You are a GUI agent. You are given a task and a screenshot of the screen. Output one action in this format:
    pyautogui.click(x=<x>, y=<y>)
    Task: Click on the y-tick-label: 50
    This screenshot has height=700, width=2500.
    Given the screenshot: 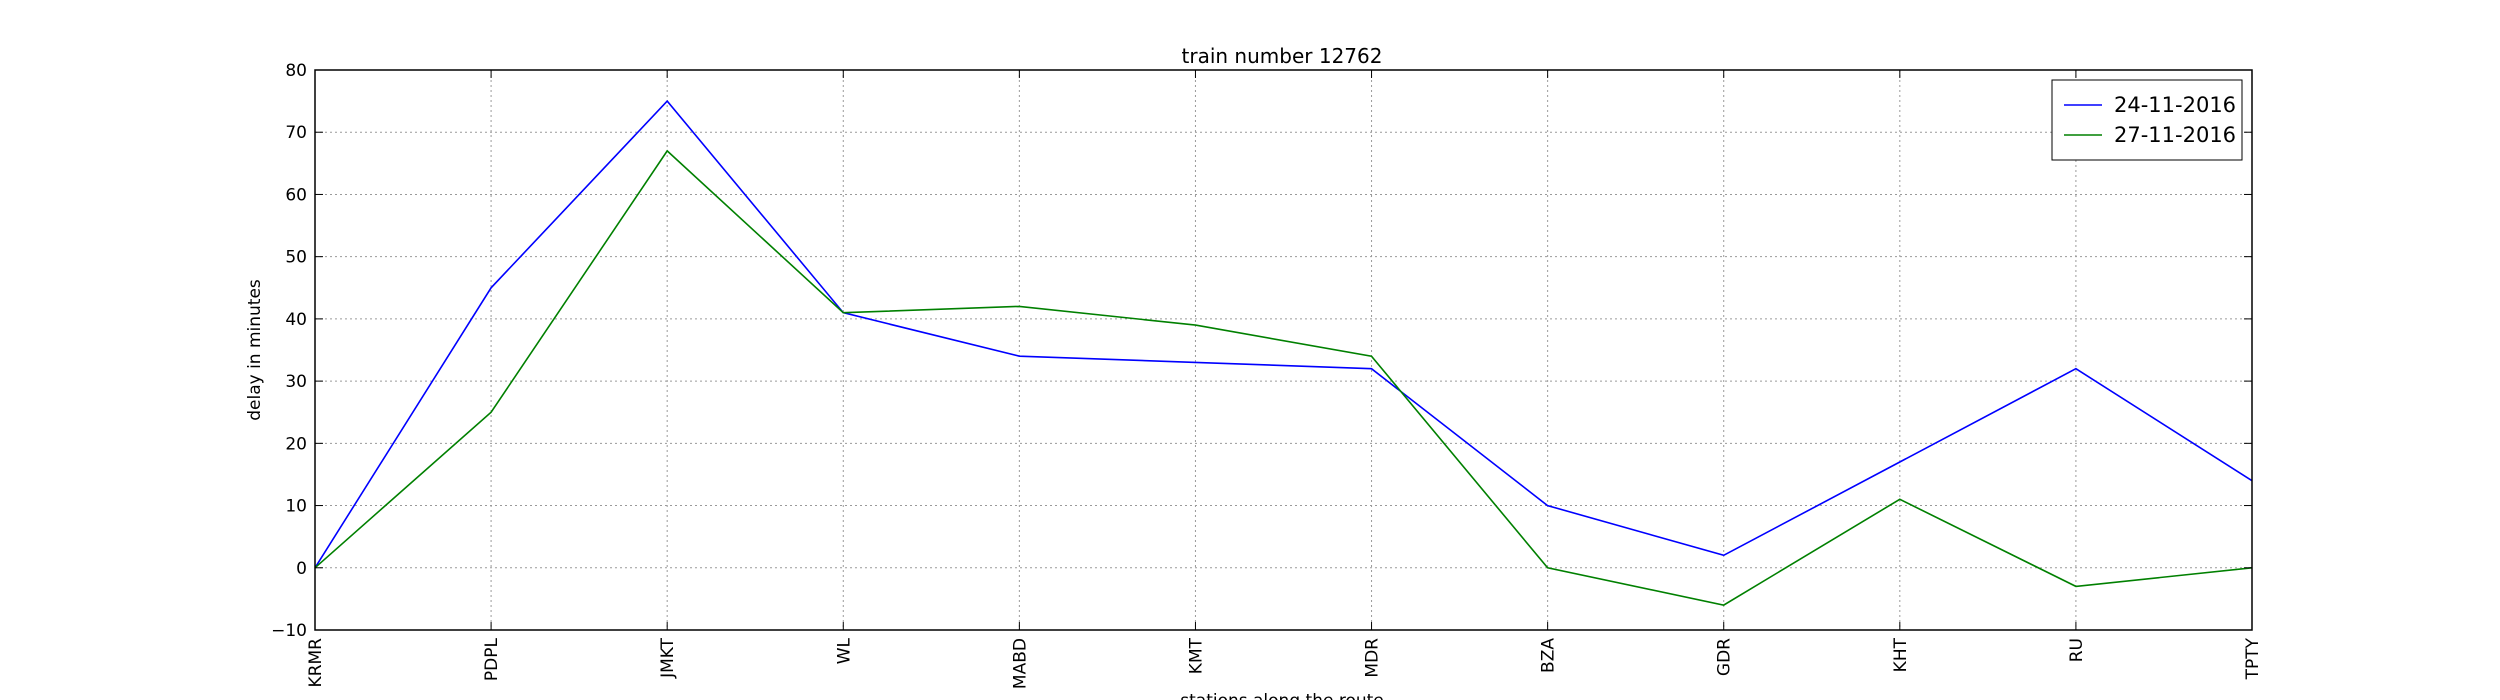 What is the action you would take?
    pyautogui.click(x=296, y=258)
    